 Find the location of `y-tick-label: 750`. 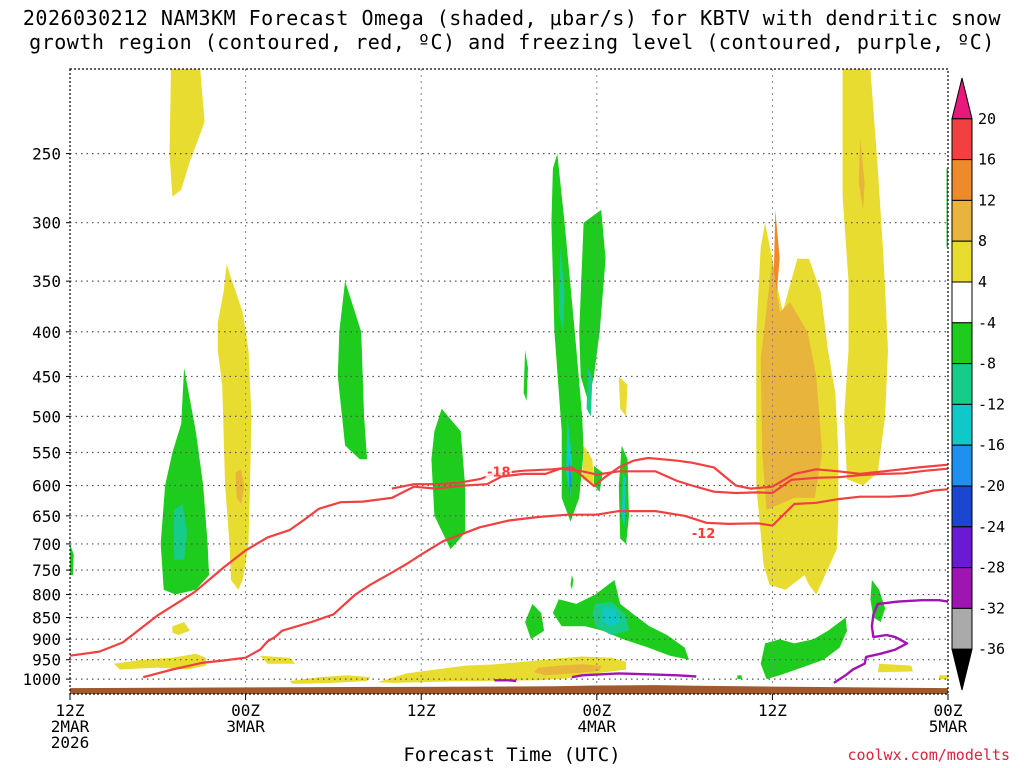

y-tick-label: 750 is located at coordinates (46, 570).